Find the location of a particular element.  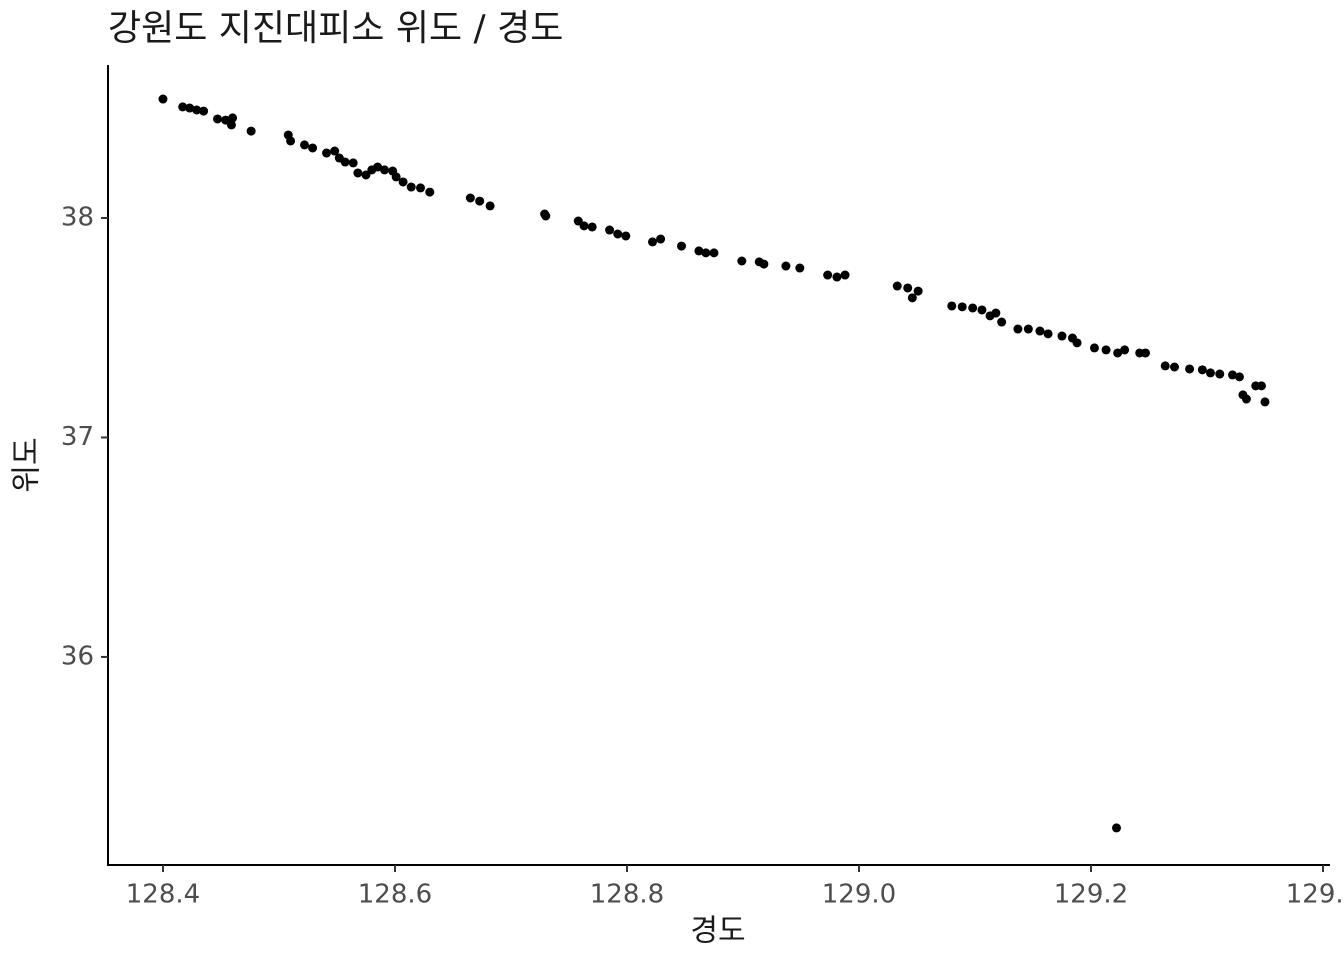

chart-title: 강원도 지진대피소 위도 / 경도 is located at coordinates (335, 28).